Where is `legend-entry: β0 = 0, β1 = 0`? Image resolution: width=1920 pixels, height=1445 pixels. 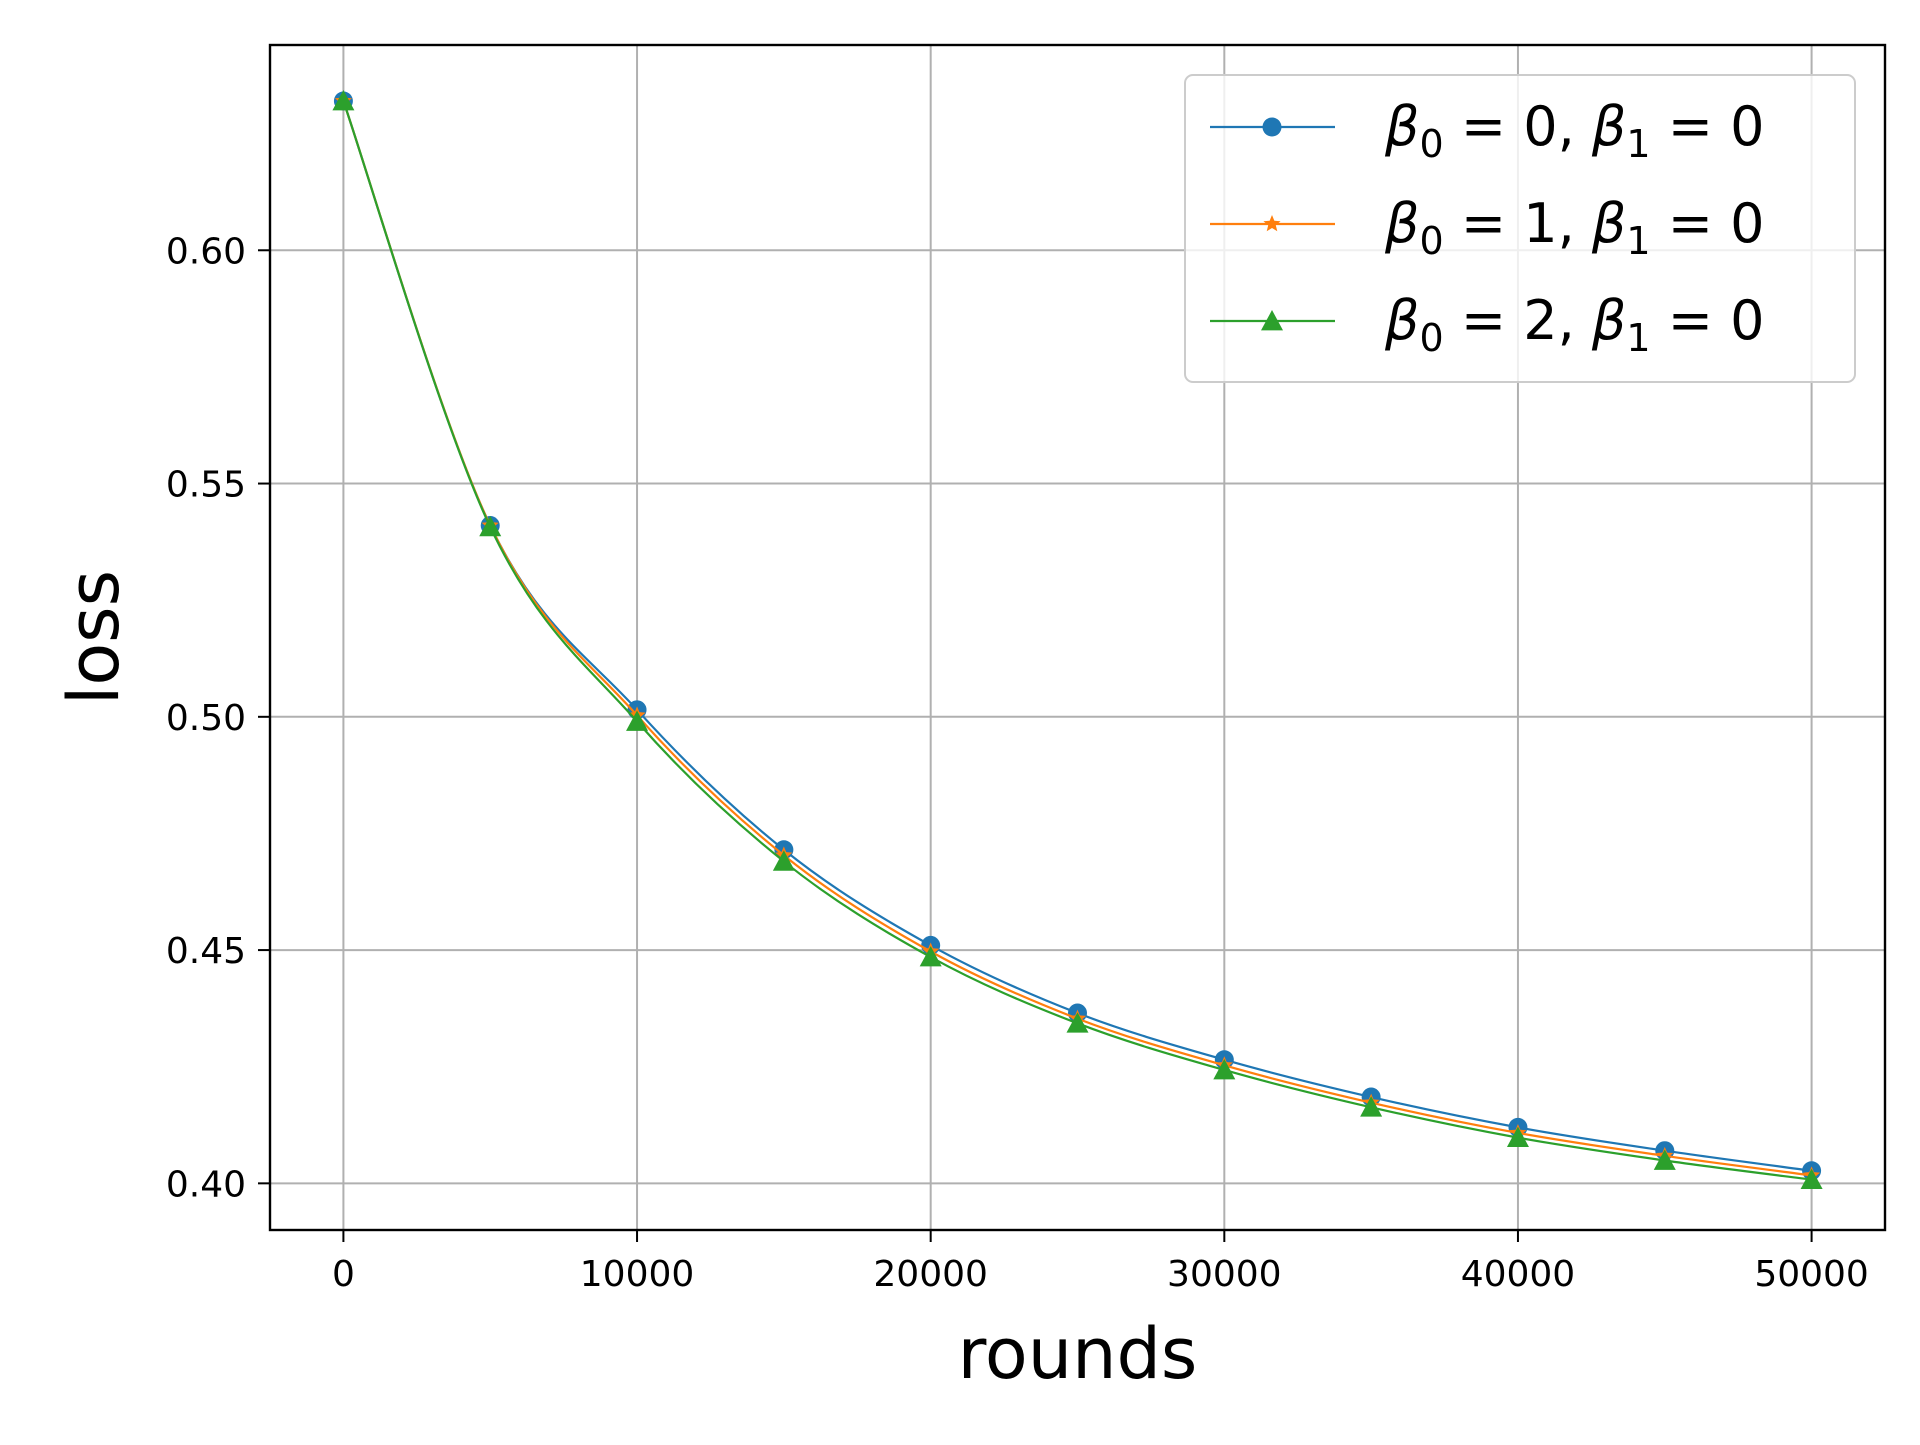
legend-entry: β0 = 0, β1 = 0 is located at coordinates (1487, 130).